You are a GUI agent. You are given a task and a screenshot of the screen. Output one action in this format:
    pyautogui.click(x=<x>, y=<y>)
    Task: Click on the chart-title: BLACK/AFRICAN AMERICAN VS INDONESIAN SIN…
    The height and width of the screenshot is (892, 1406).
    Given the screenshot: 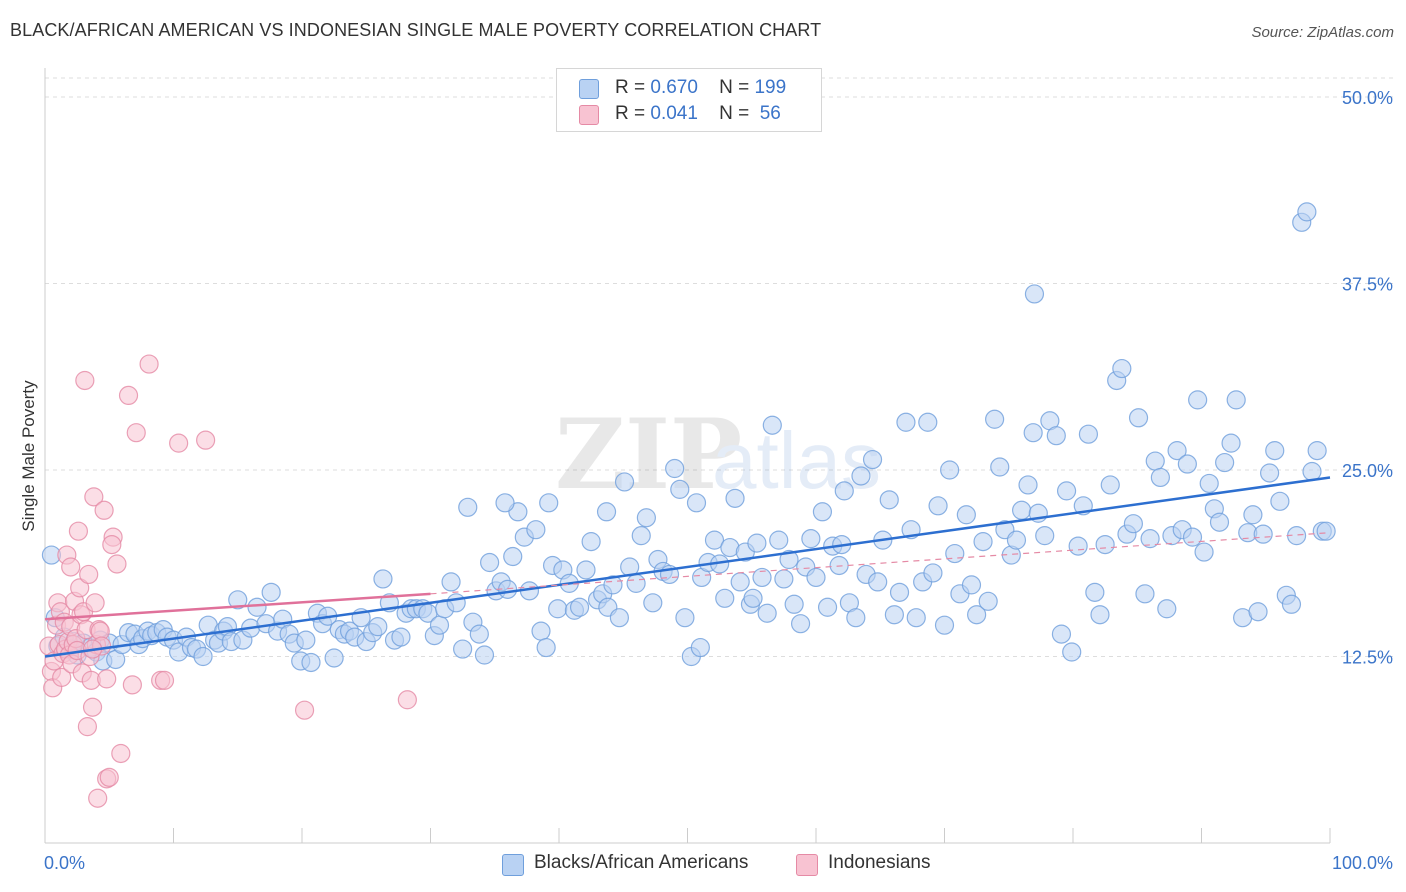 What is the action you would take?
    pyautogui.click(x=416, y=30)
    